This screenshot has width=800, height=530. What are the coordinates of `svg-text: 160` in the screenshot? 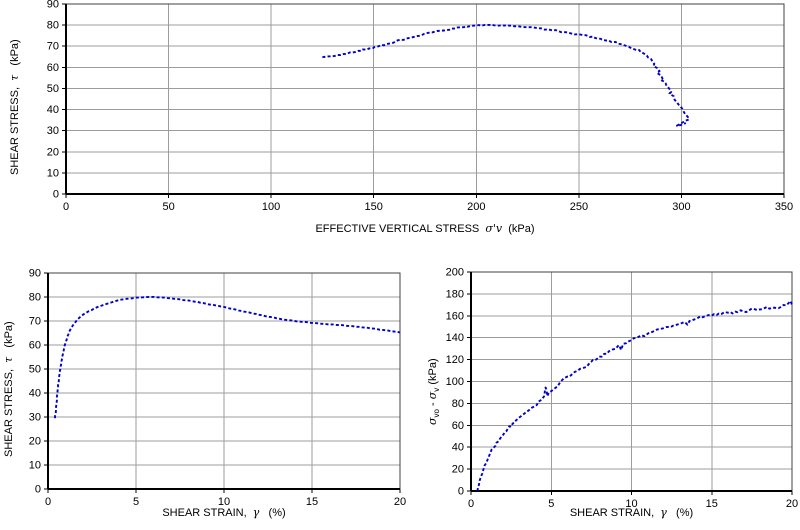 It's located at (455, 316).